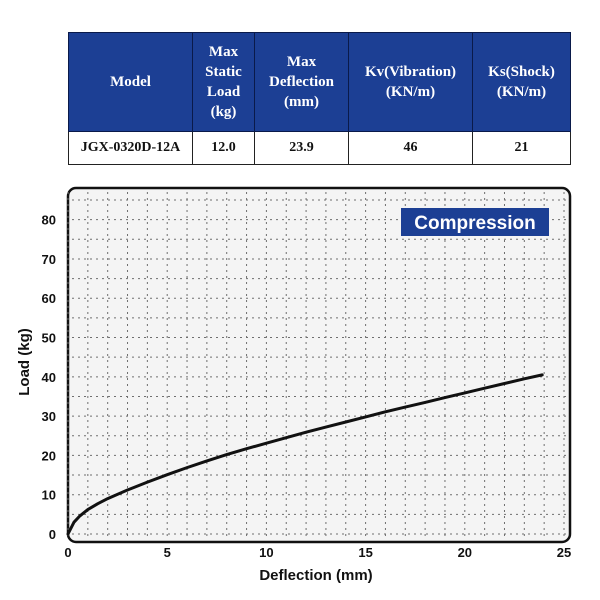  What do you see at coordinates (223, 82) in the screenshot?
I see `header-max-static-load: Max Static Load (kg)` at bounding box center [223, 82].